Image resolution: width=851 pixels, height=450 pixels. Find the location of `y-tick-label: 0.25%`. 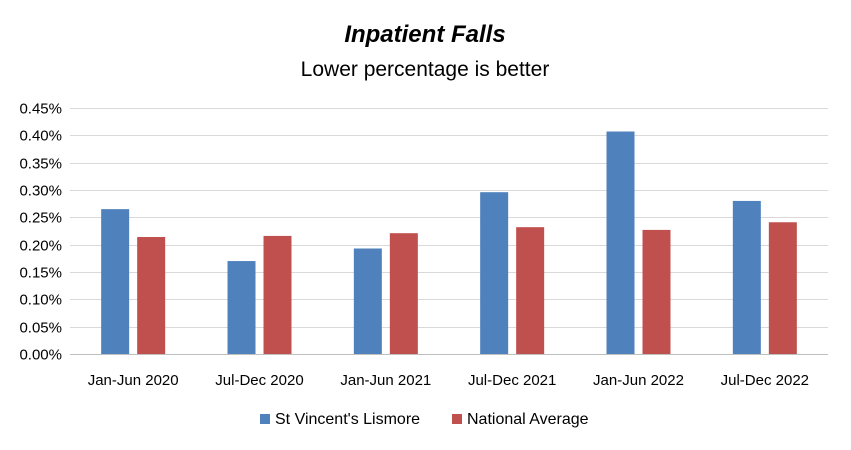

y-tick-label: 0.25% is located at coordinates (40, 218).